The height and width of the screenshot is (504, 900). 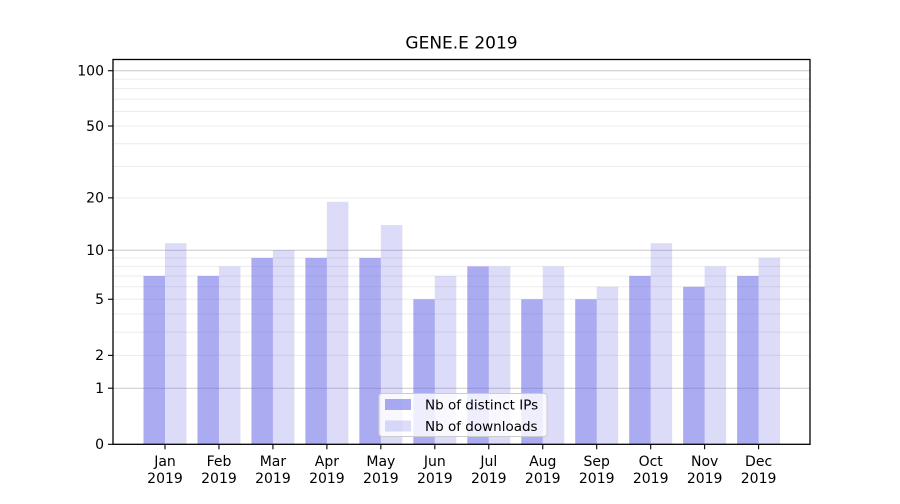 What do you see at coordinates (661, 344) in the screenshot?
I see `bar-downloads-oct` at bounding box center [661, 344].